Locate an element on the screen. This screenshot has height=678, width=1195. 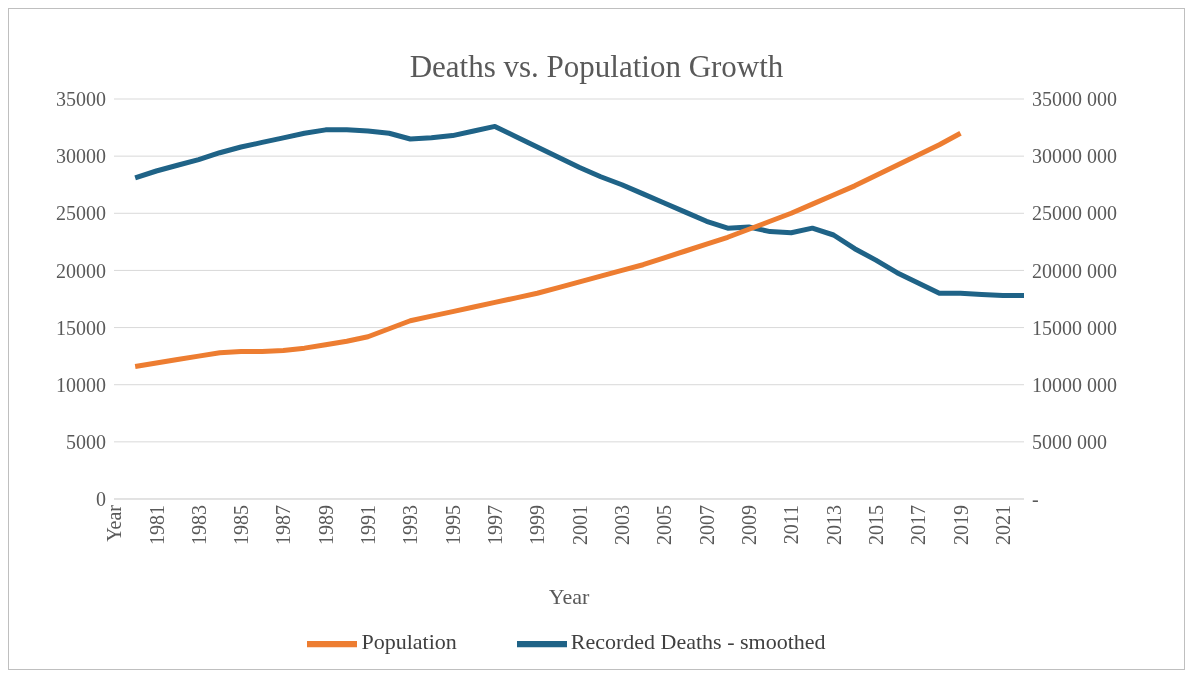
x-tick-label: 2007 is located at coordinates (706, 525).